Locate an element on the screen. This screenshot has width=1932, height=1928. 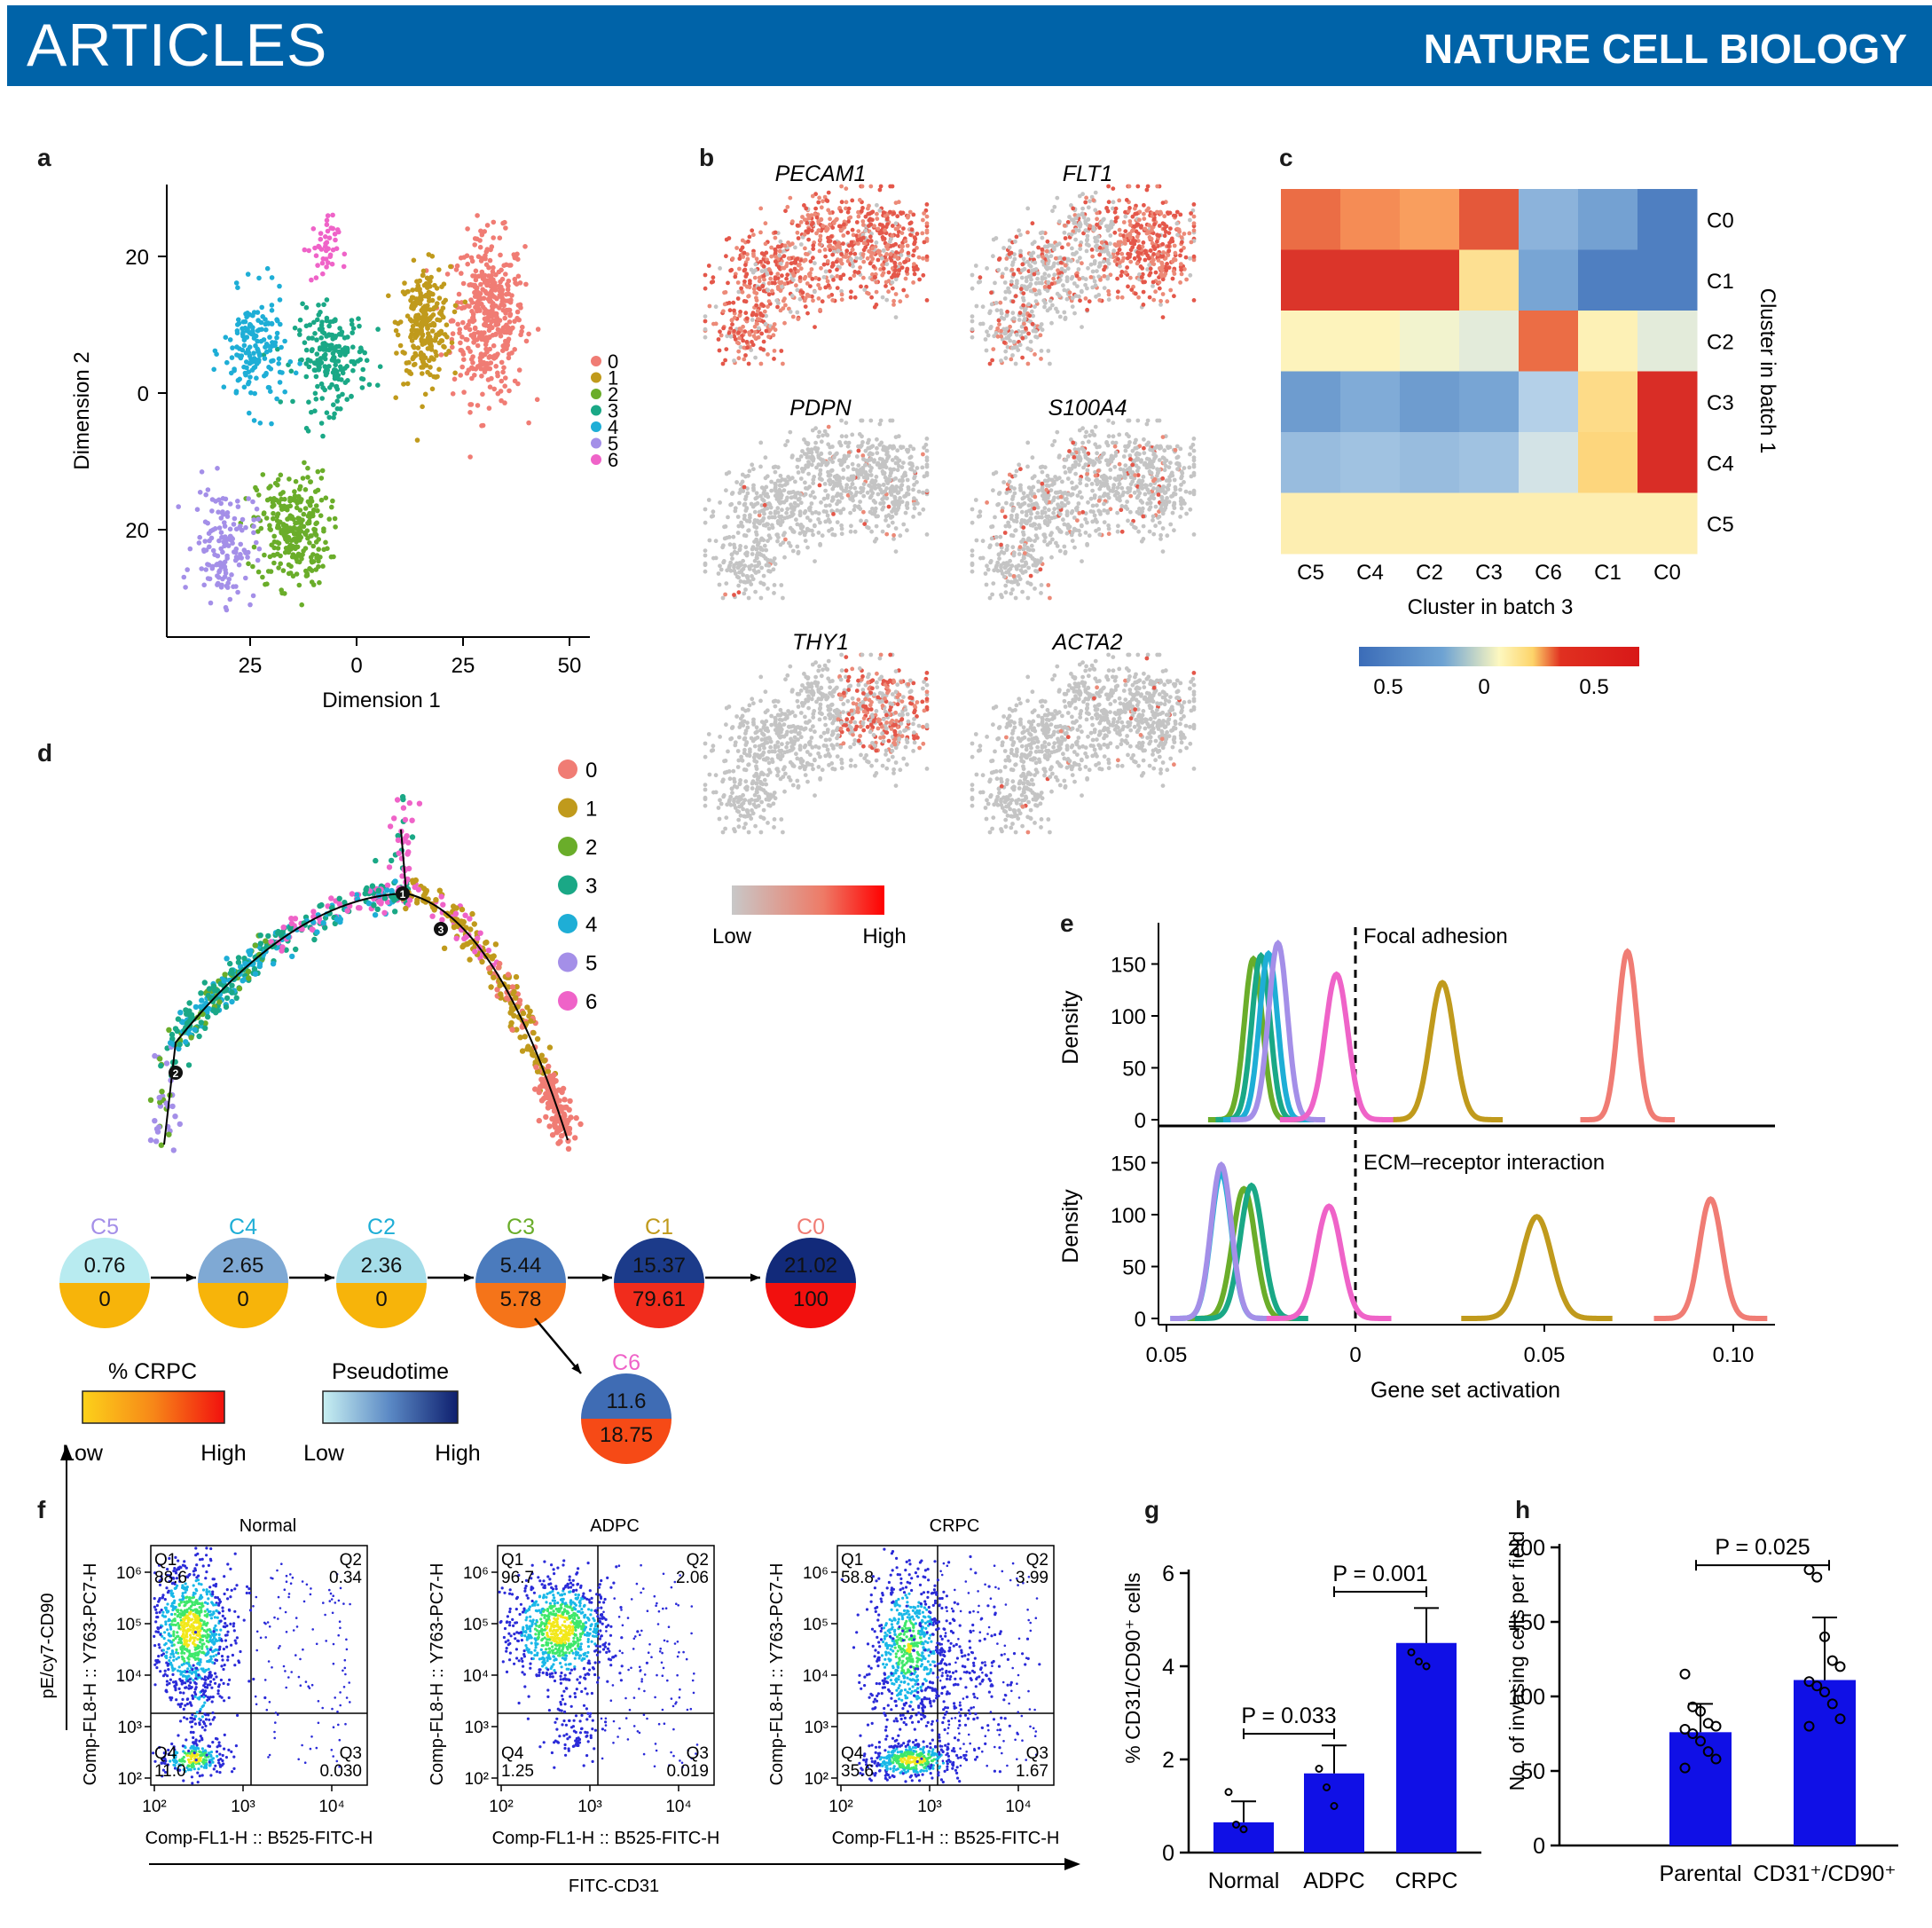
panel-label-h: h is located at coordinates (1523, 1509).